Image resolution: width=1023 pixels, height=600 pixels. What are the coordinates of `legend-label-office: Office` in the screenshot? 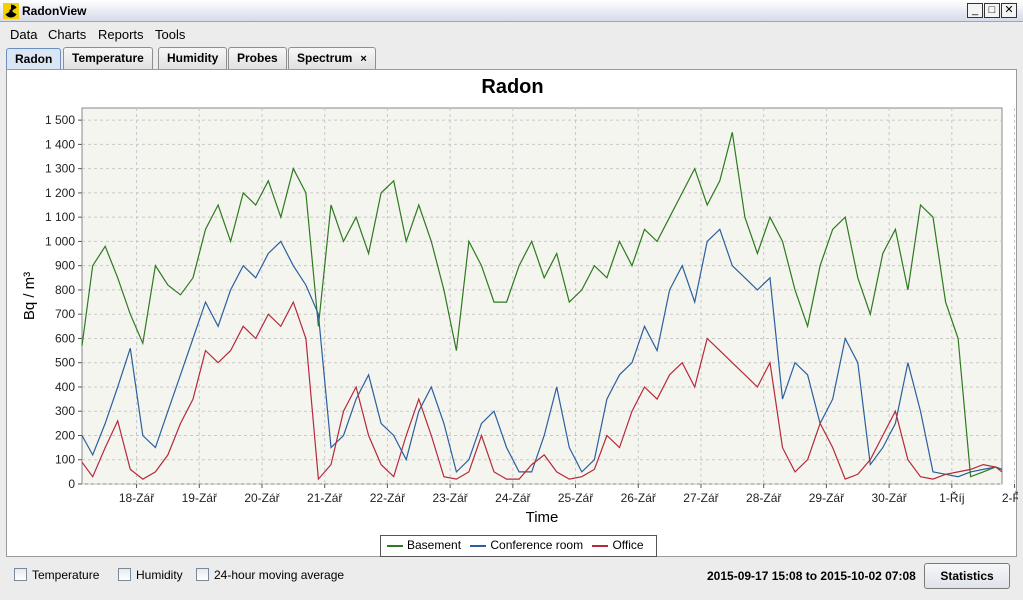 It's located at (628, 545).